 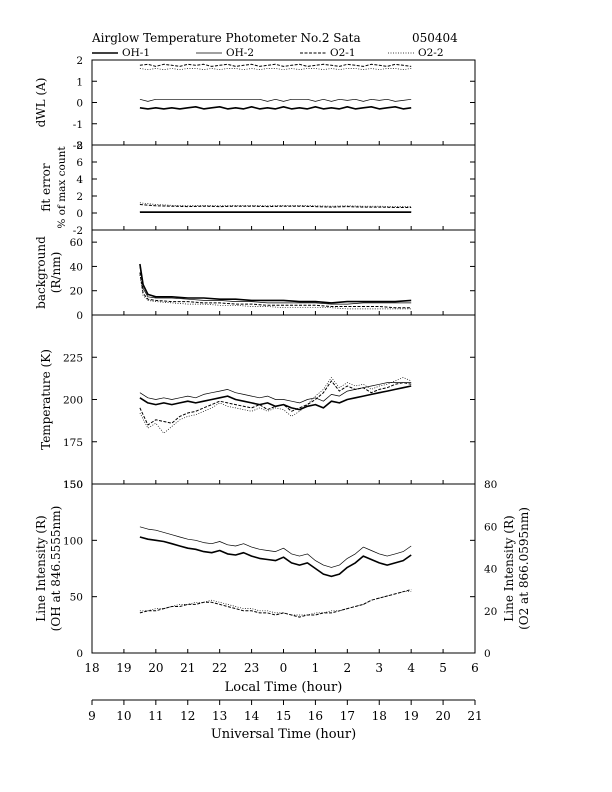 I want to click on y-axis-label: fit error, so click(x=46, y=187).